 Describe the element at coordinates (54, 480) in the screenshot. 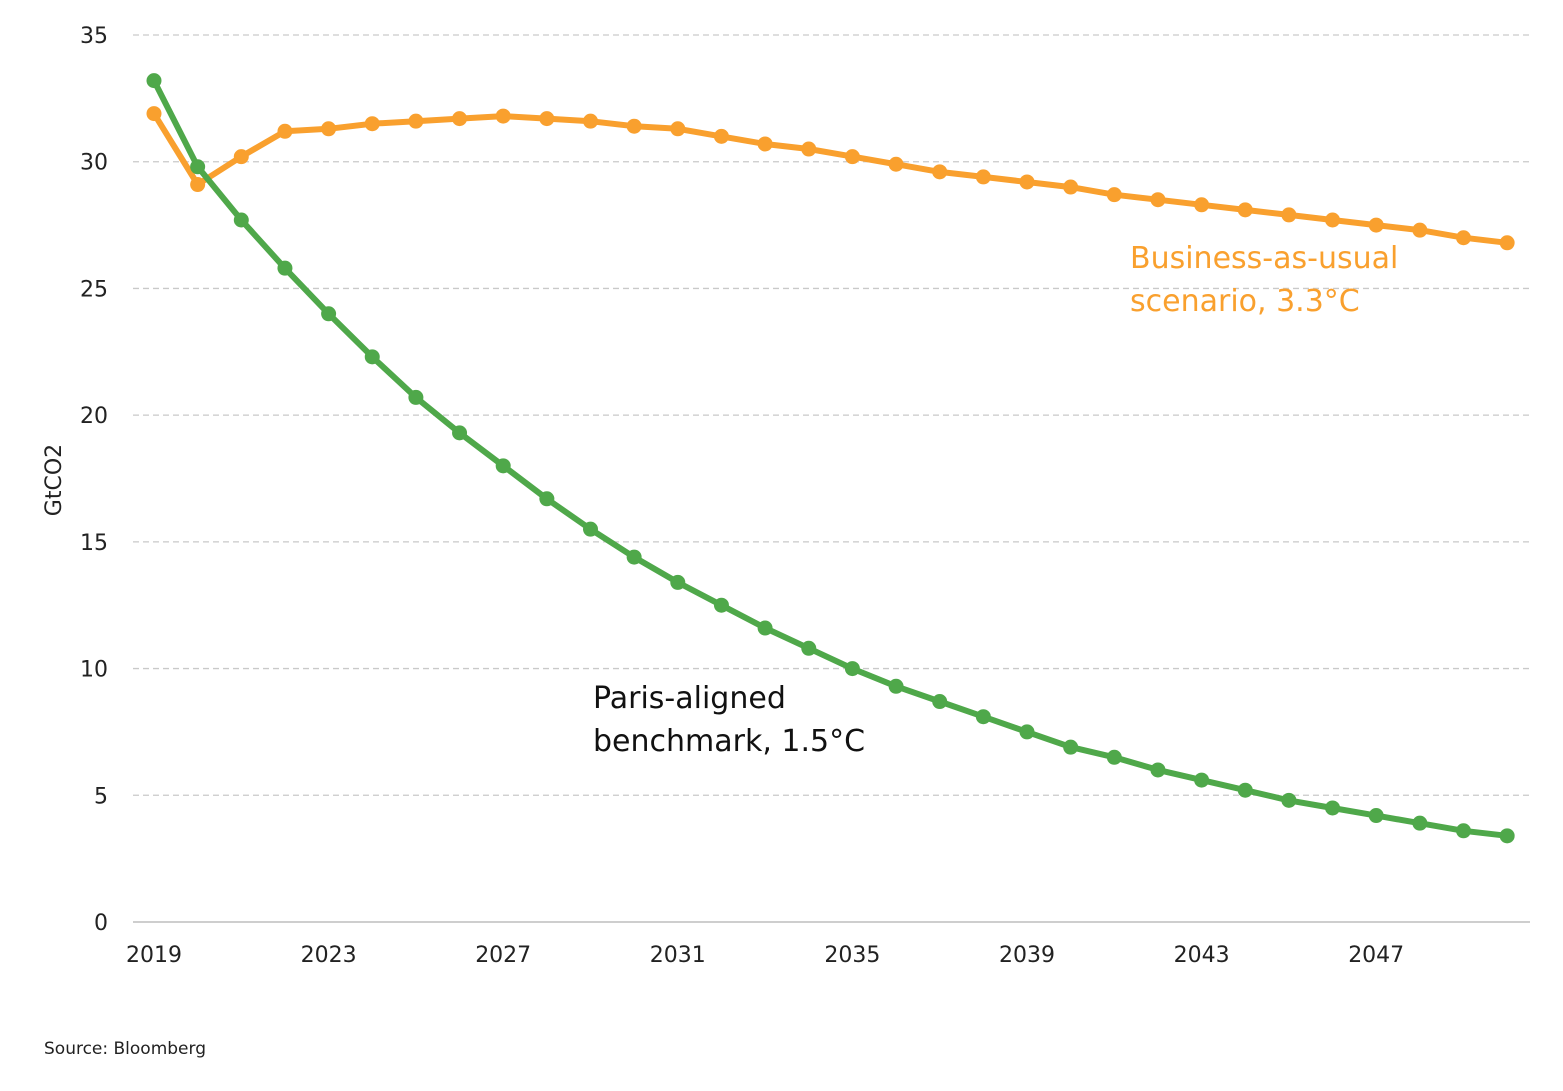

I see `y-axis-label: GtCO2` at that location.